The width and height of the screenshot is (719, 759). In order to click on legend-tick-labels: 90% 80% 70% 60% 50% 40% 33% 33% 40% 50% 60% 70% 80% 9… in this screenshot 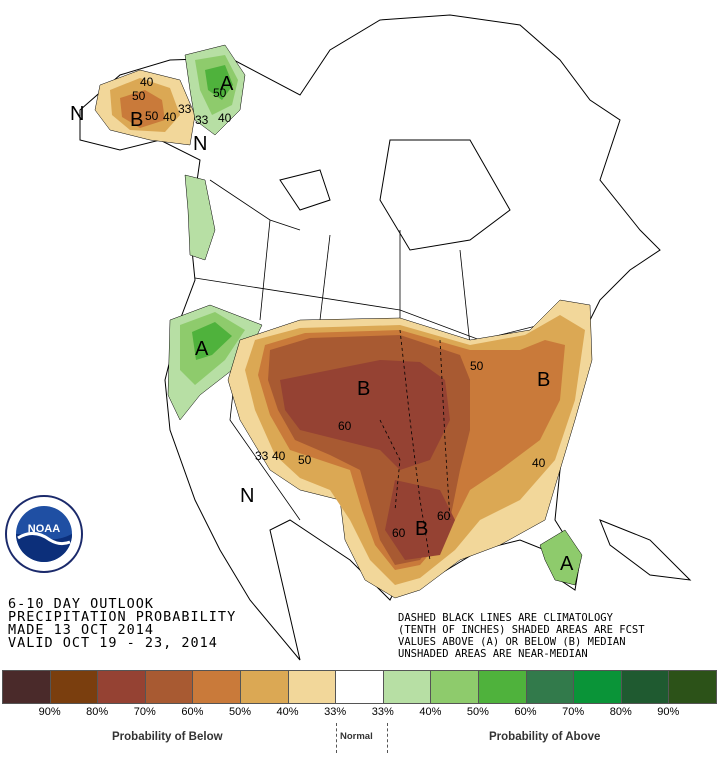, I will do `click(359, 711)`.